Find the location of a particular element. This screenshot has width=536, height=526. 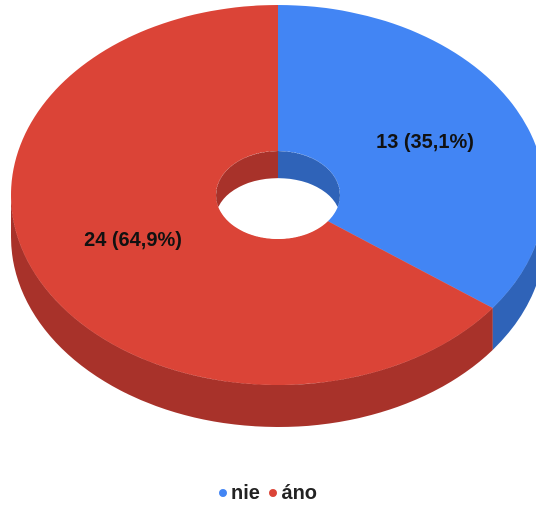

legend-item-nie: nie is located at coordinates (239, 493).